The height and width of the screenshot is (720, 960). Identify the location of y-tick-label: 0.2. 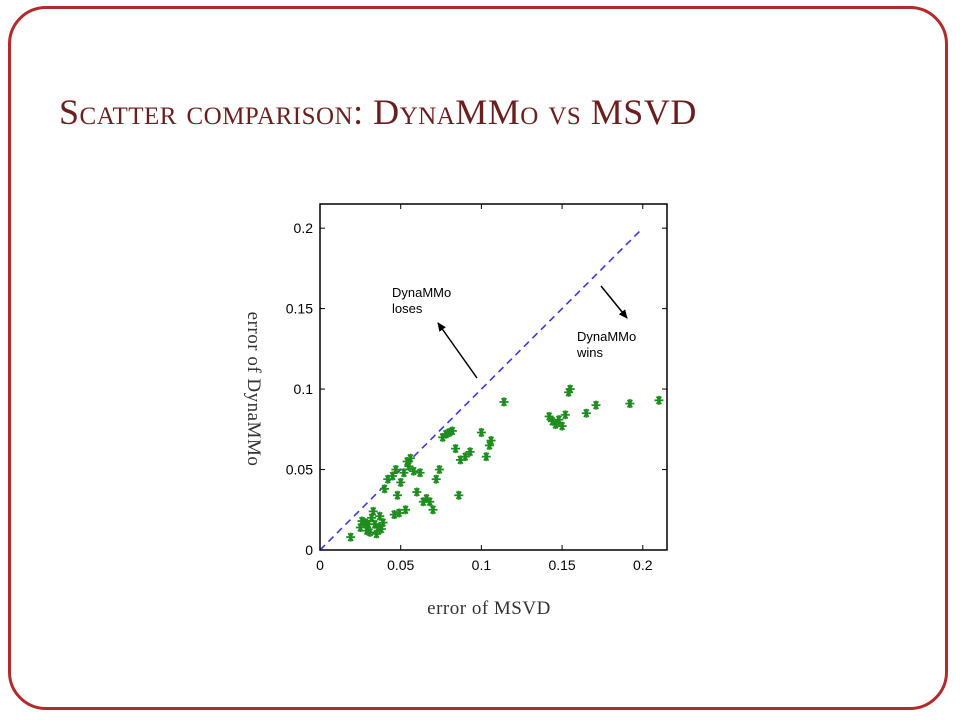
(304, 228).